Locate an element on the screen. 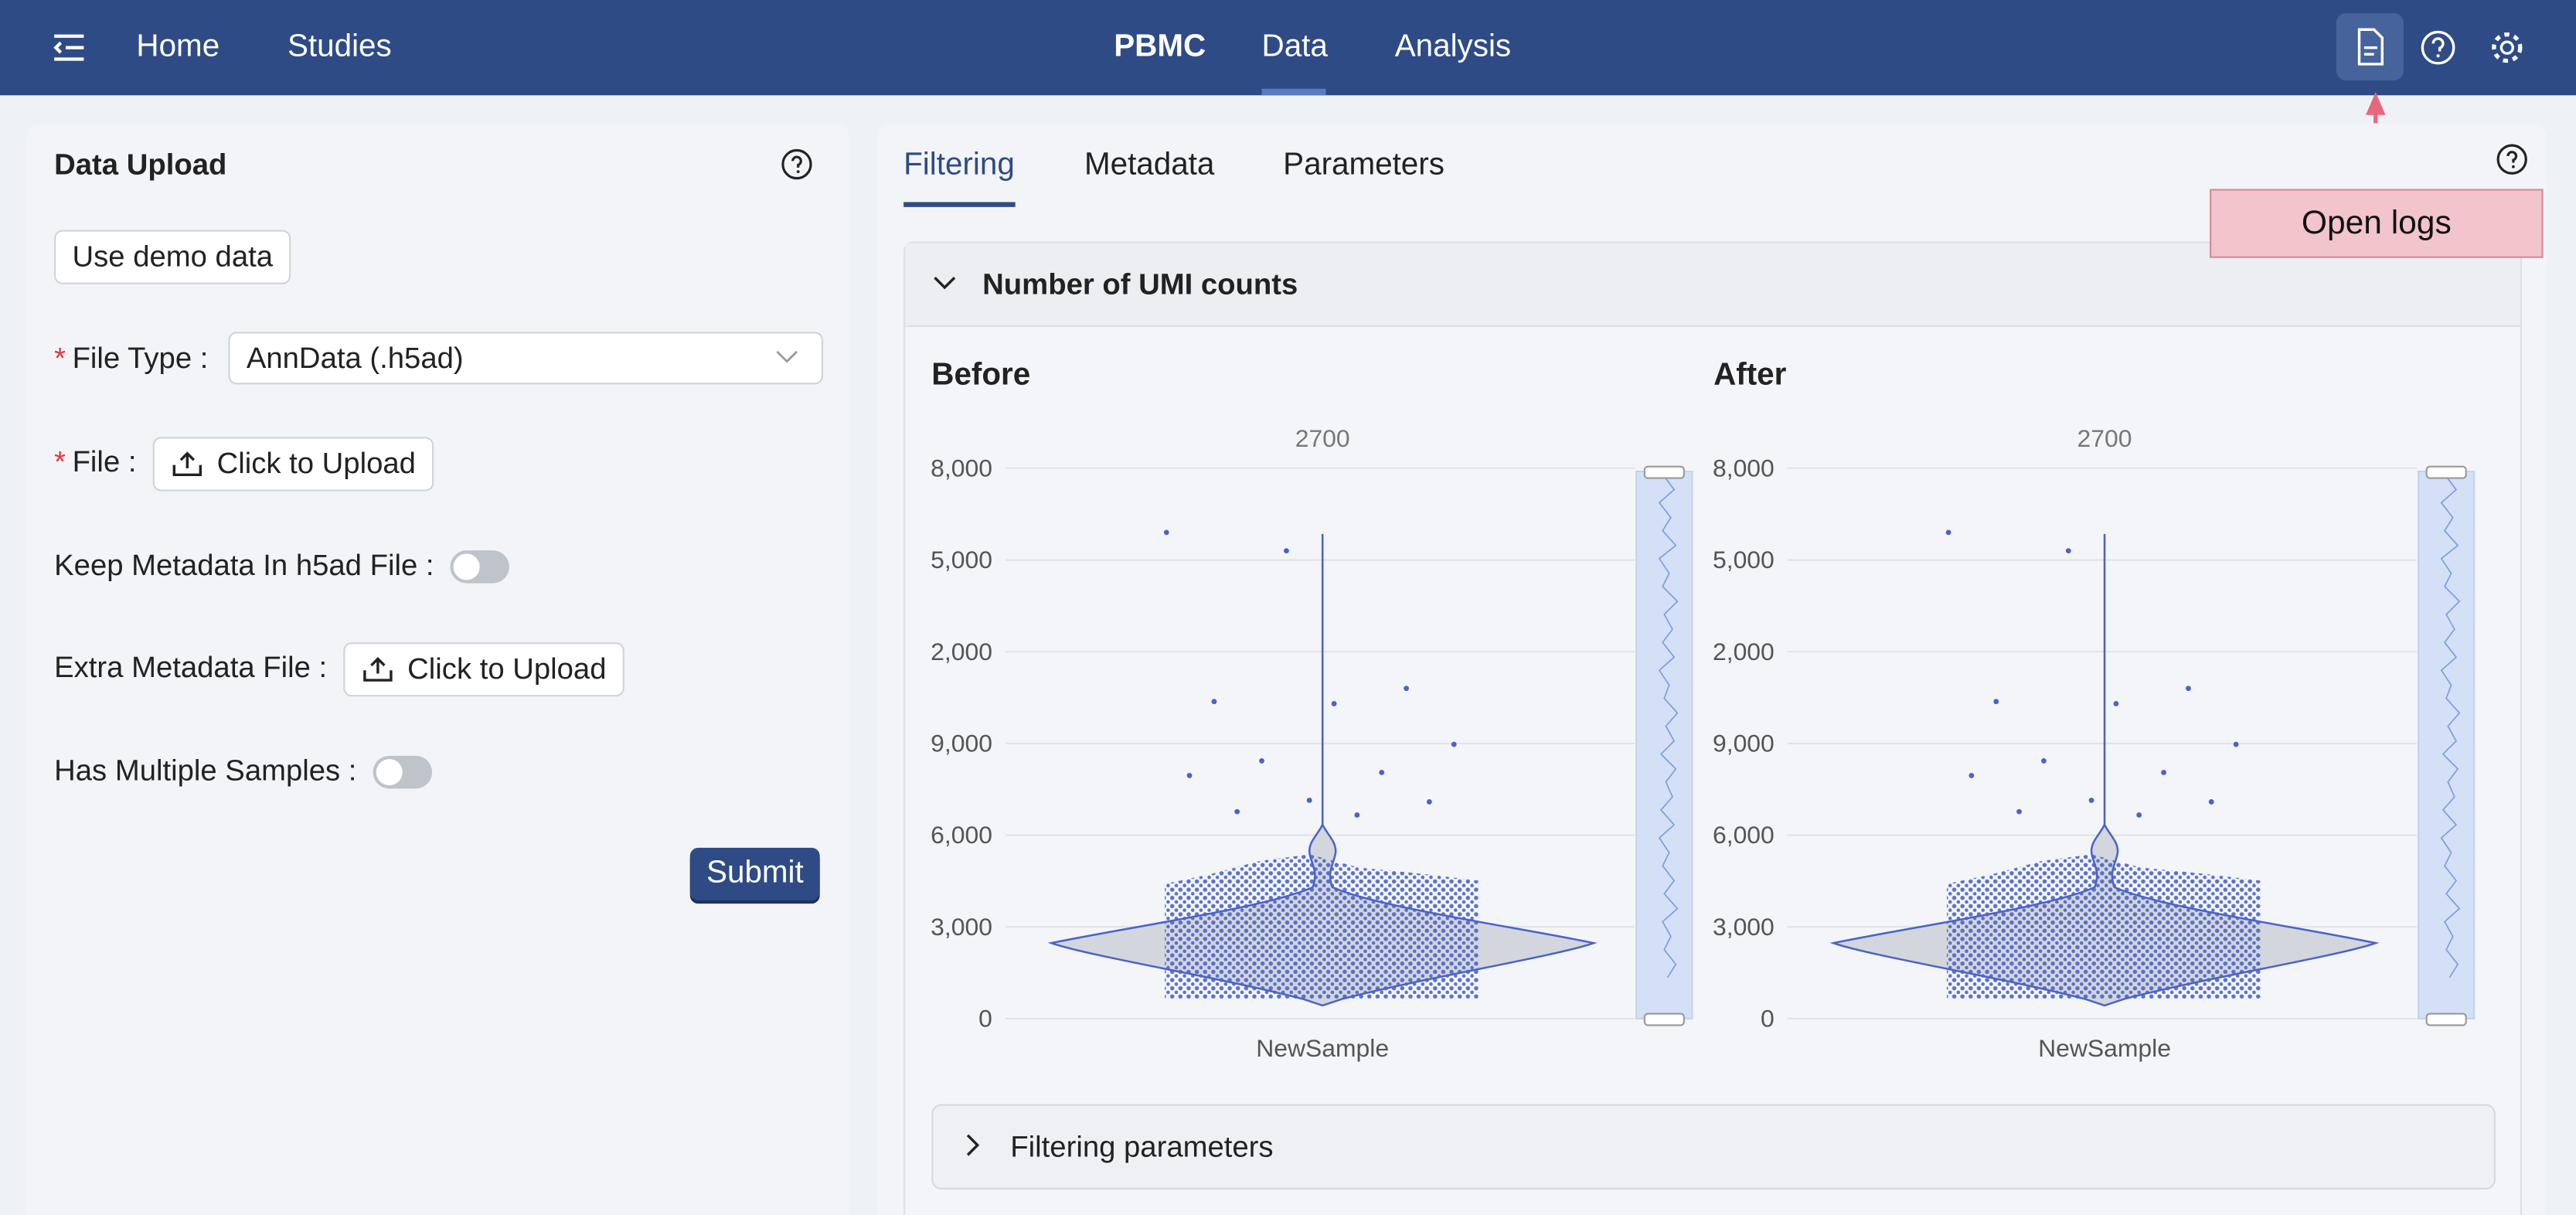  submit-button: Submit is located at coordinates (755, 874).